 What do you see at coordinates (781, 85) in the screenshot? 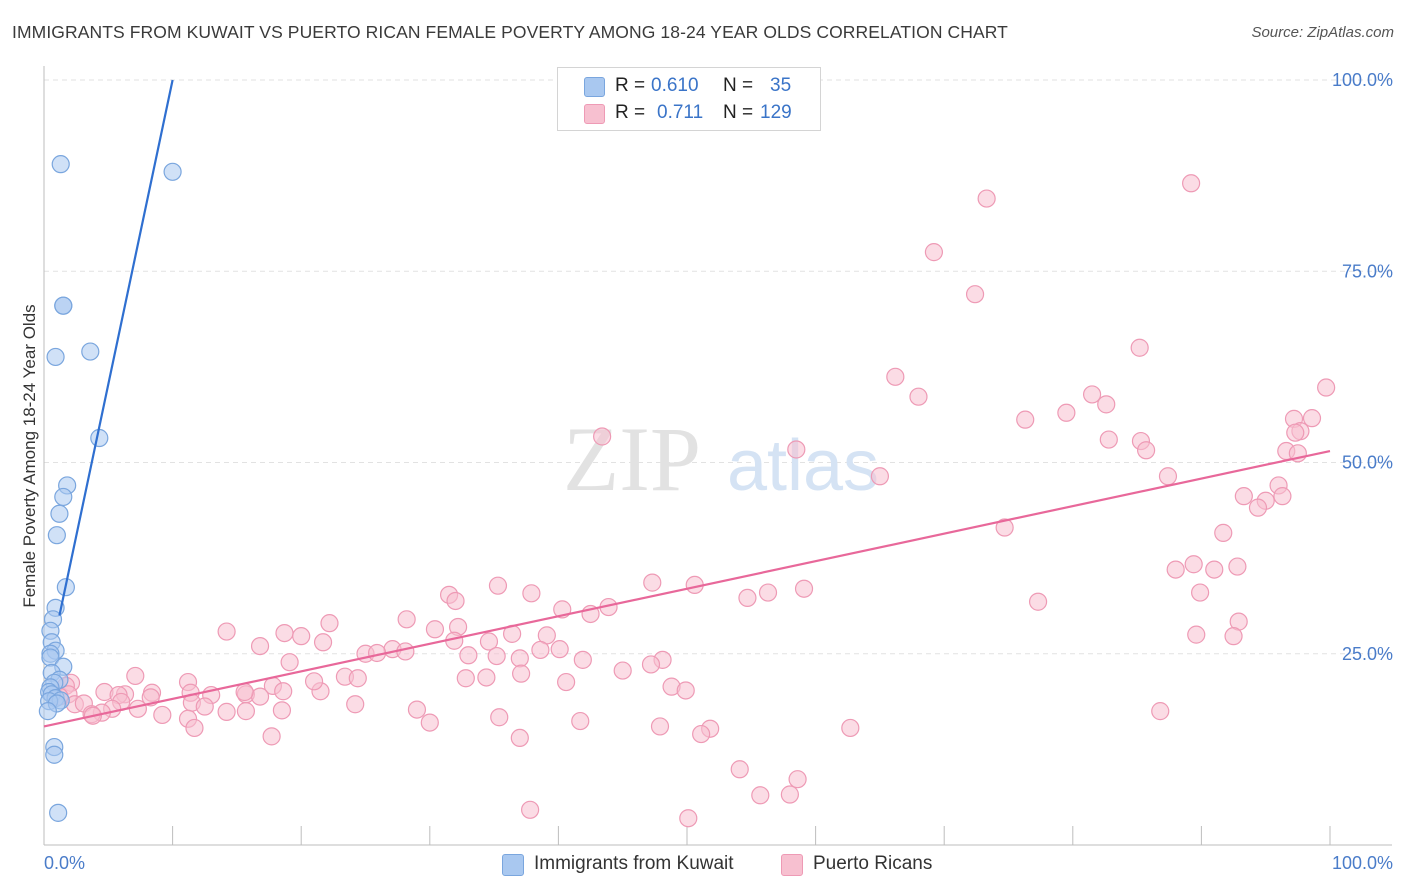
I see `legend-n-value: 35` at bounding box center [781, 85].